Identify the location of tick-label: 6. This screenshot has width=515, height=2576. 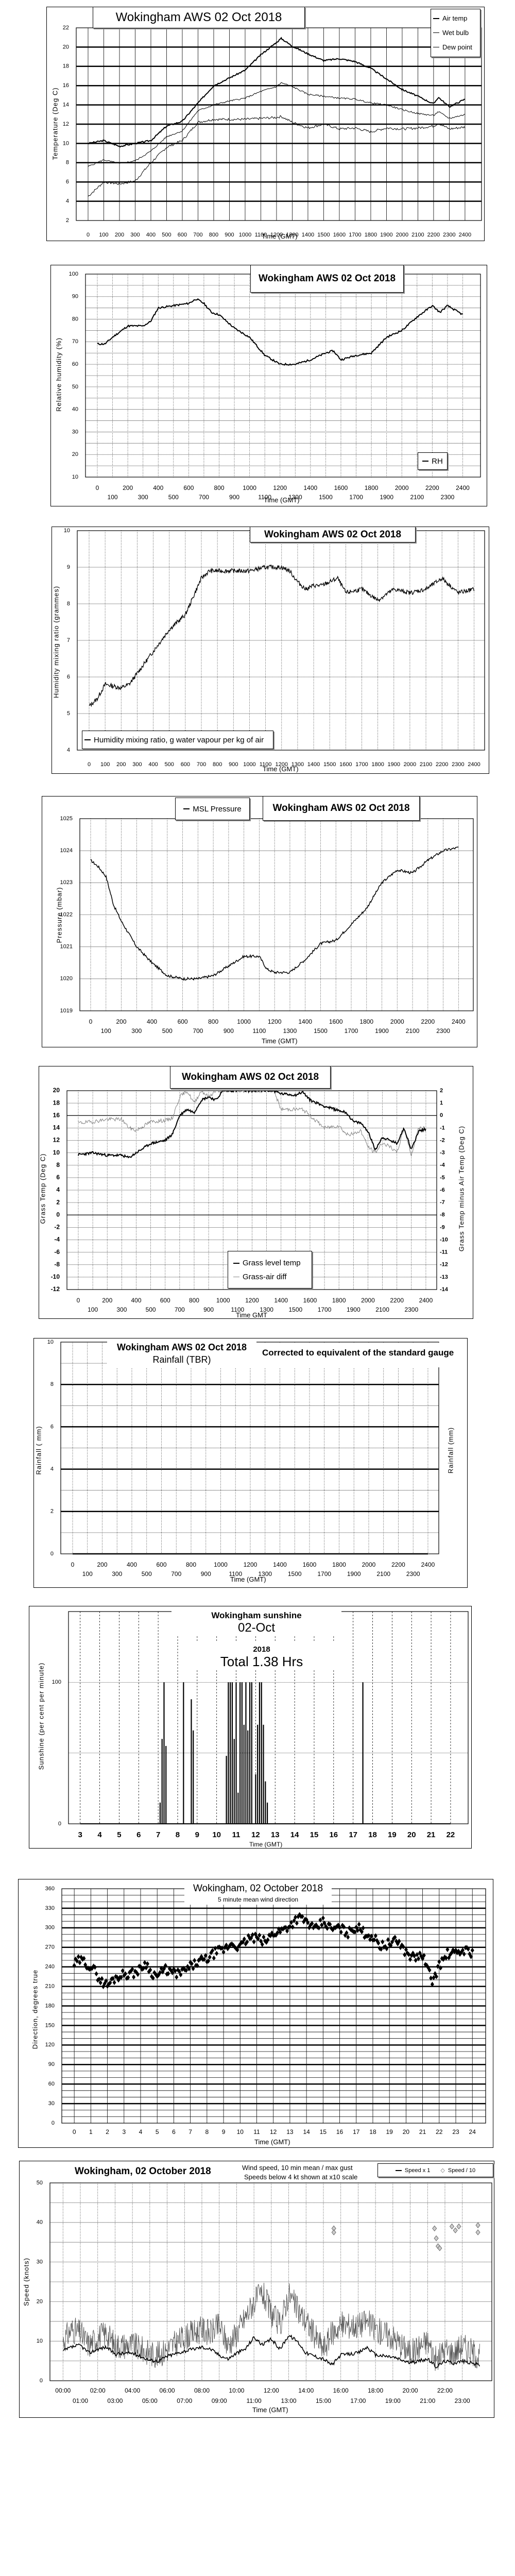
(52, 1426).